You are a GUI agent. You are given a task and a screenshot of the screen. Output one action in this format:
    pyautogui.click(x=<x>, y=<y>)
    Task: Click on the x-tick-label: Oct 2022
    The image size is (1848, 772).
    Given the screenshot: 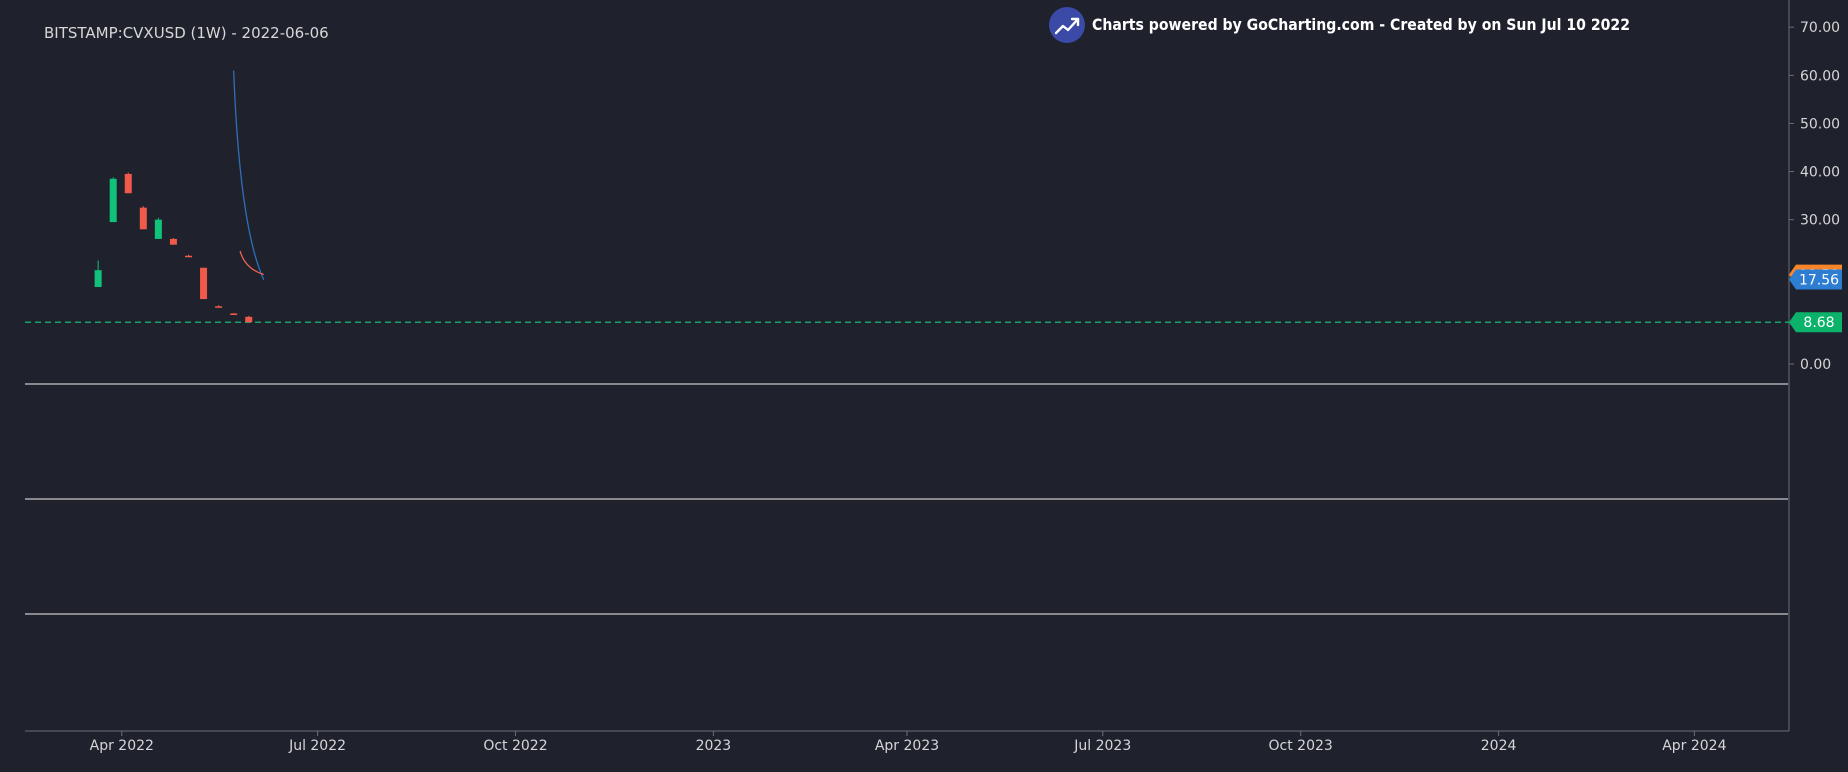 What is the action you would take?
    pyautogui.click(x=515, y=746)
    